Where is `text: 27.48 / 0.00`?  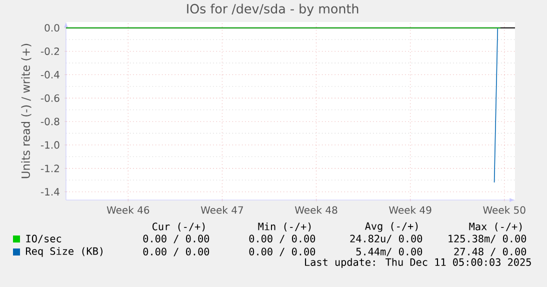 text: 27.48 / 0.00 is located at coordinates (490, 252).